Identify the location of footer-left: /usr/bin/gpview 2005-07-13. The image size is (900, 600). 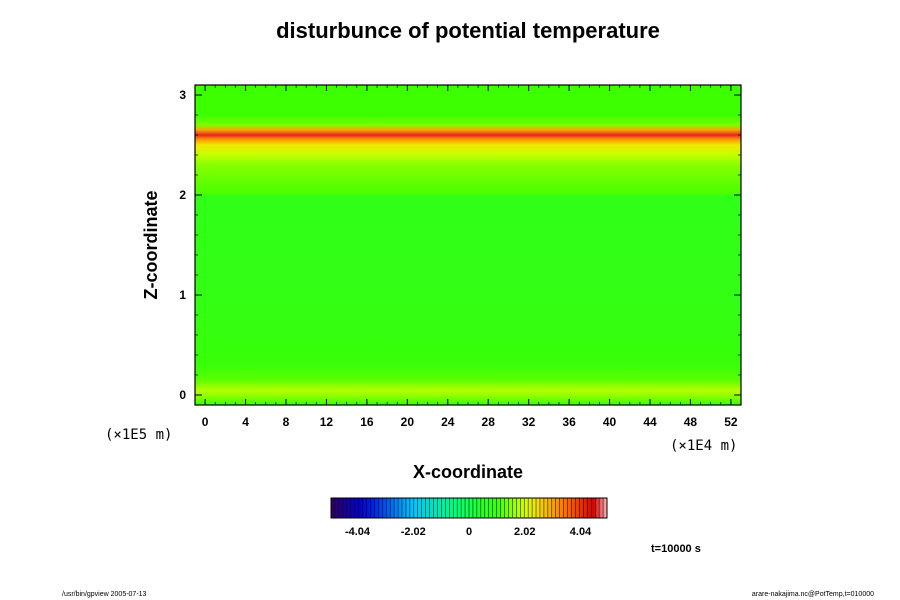
(104, 594).